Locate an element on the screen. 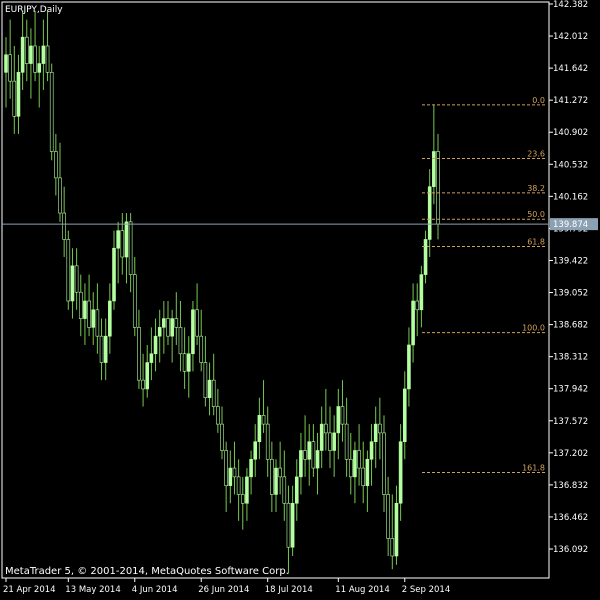  price-tick-label: 137.942 is located at coordinates (570, 390).